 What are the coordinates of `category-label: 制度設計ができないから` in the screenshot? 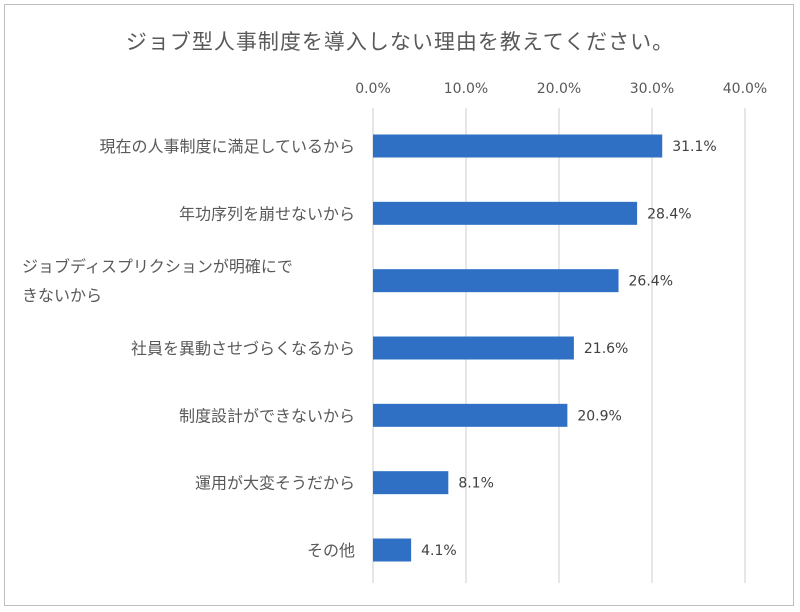 It's located at (267, 415).